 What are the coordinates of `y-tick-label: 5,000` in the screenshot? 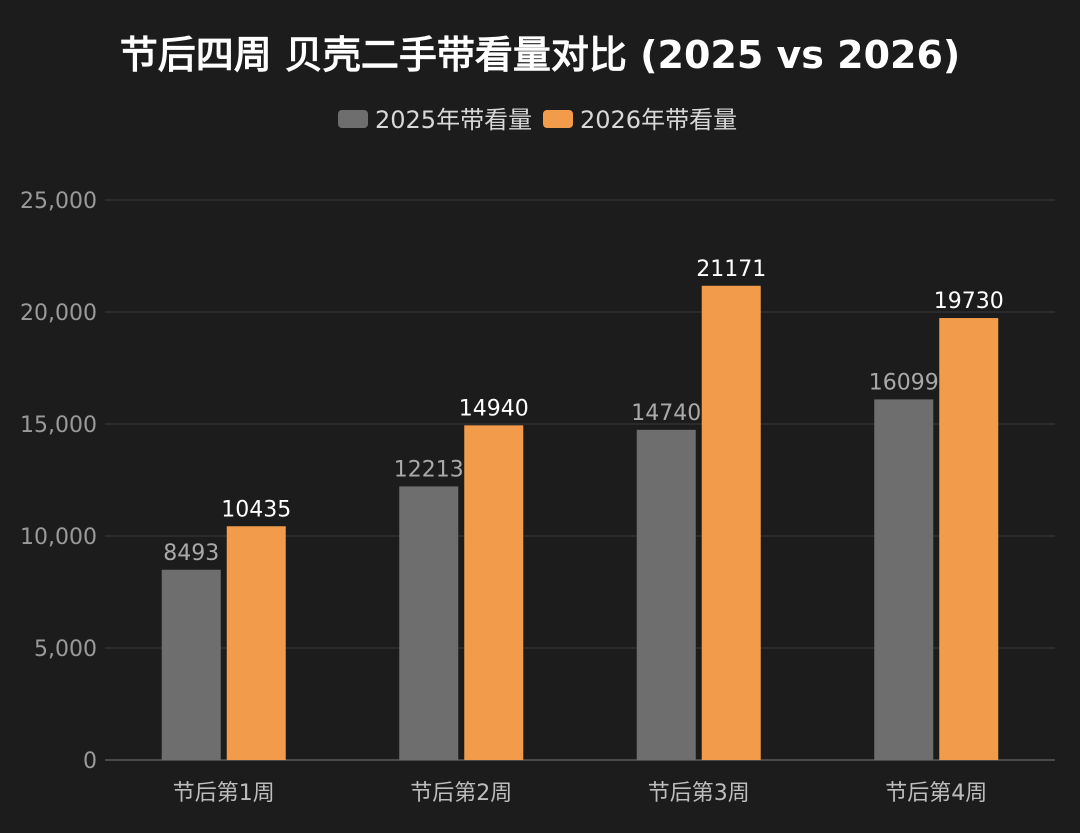 It's located at (65, 649).